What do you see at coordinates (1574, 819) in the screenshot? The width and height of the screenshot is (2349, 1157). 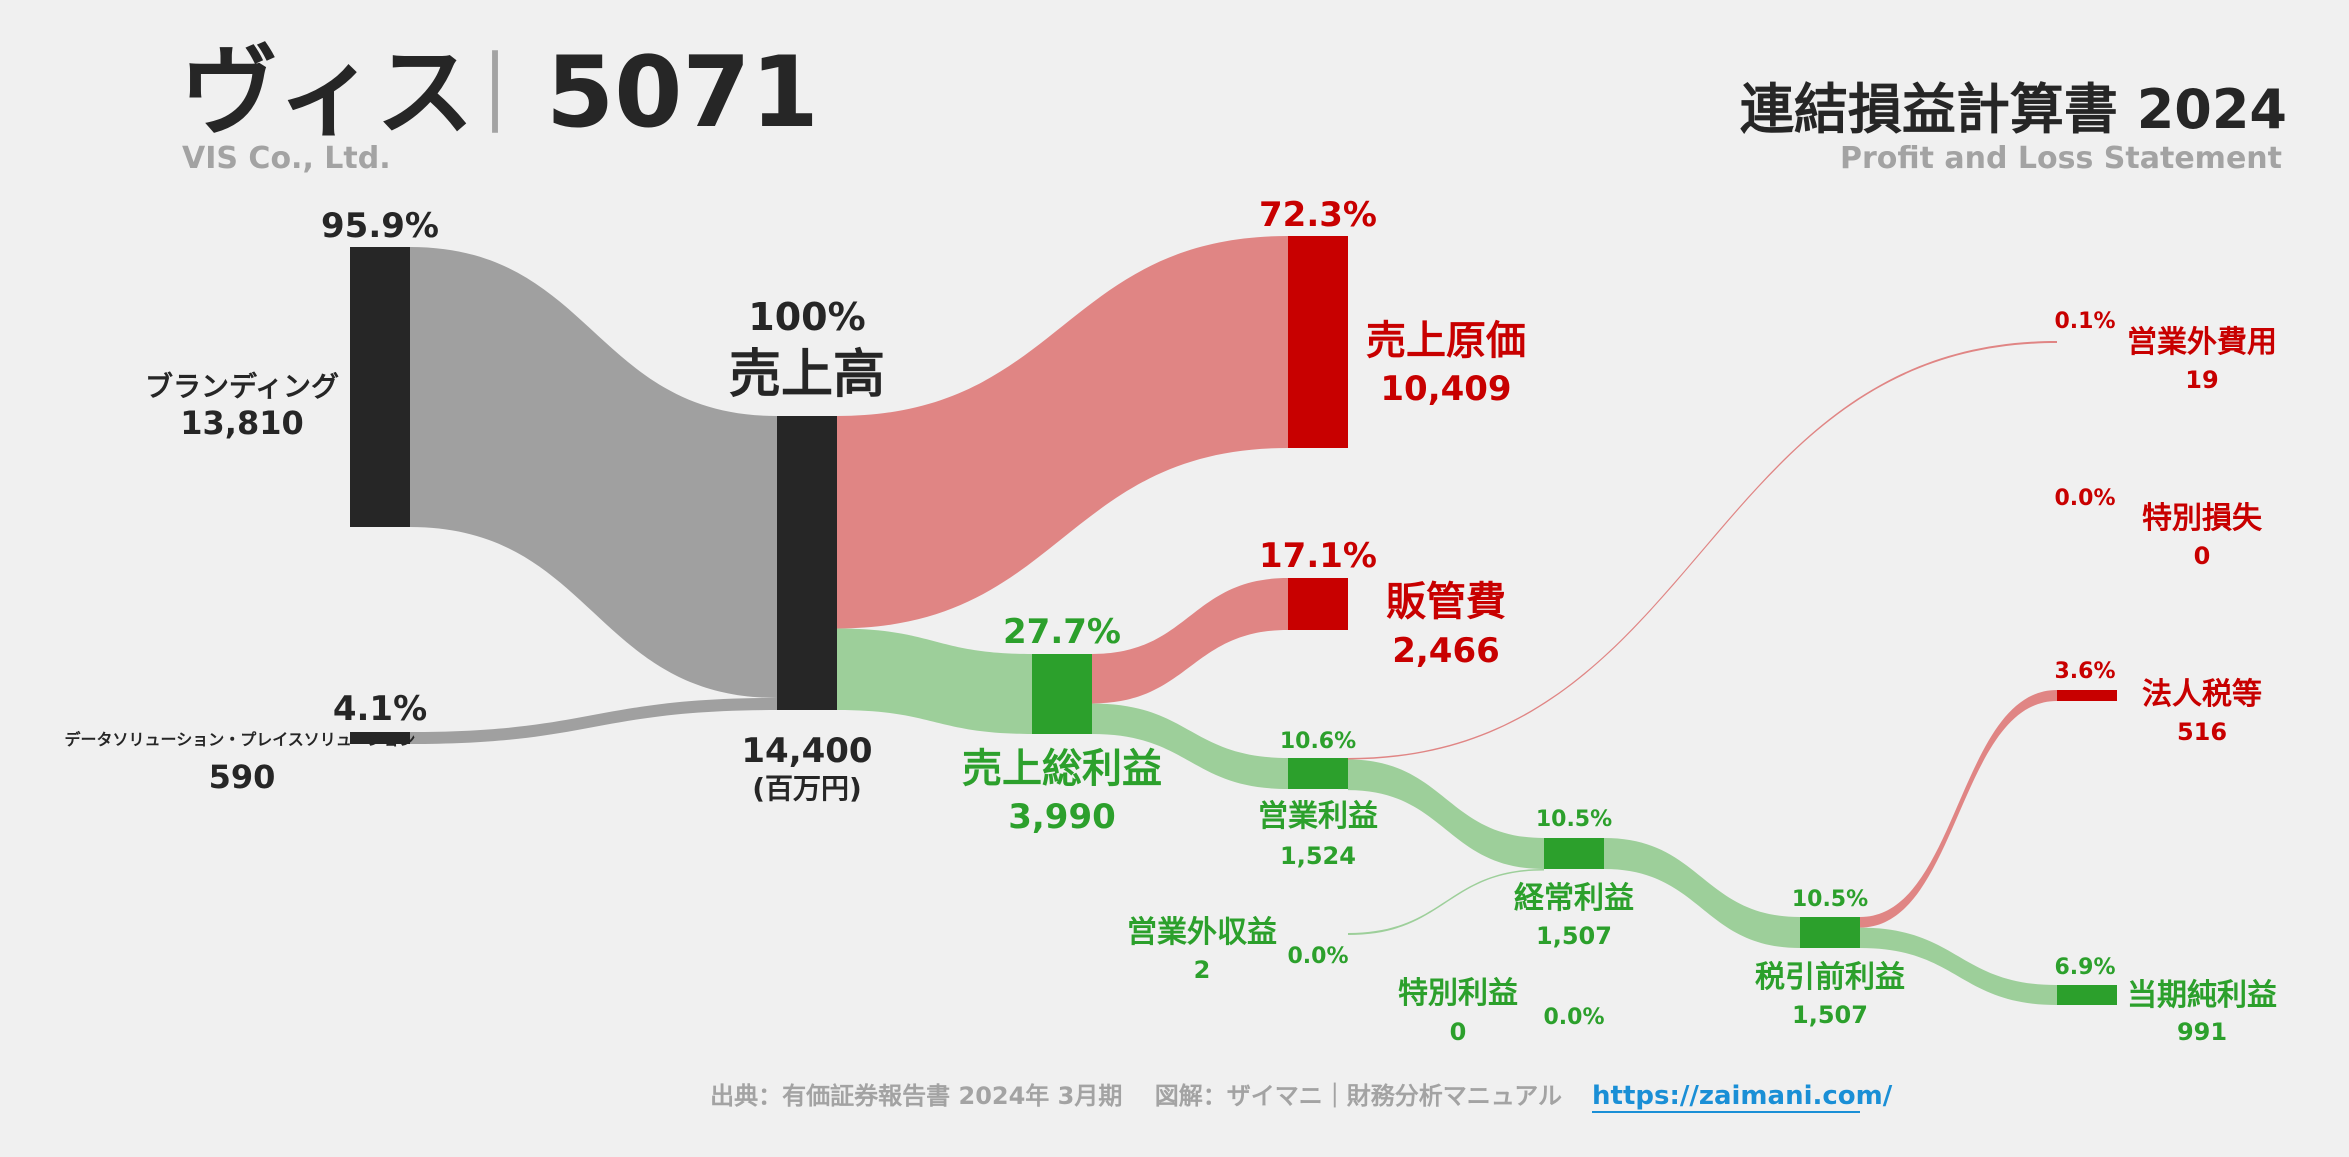 I see `pct-label-ordinary-profit: 10.5%` at bounding box center [1574, 819].